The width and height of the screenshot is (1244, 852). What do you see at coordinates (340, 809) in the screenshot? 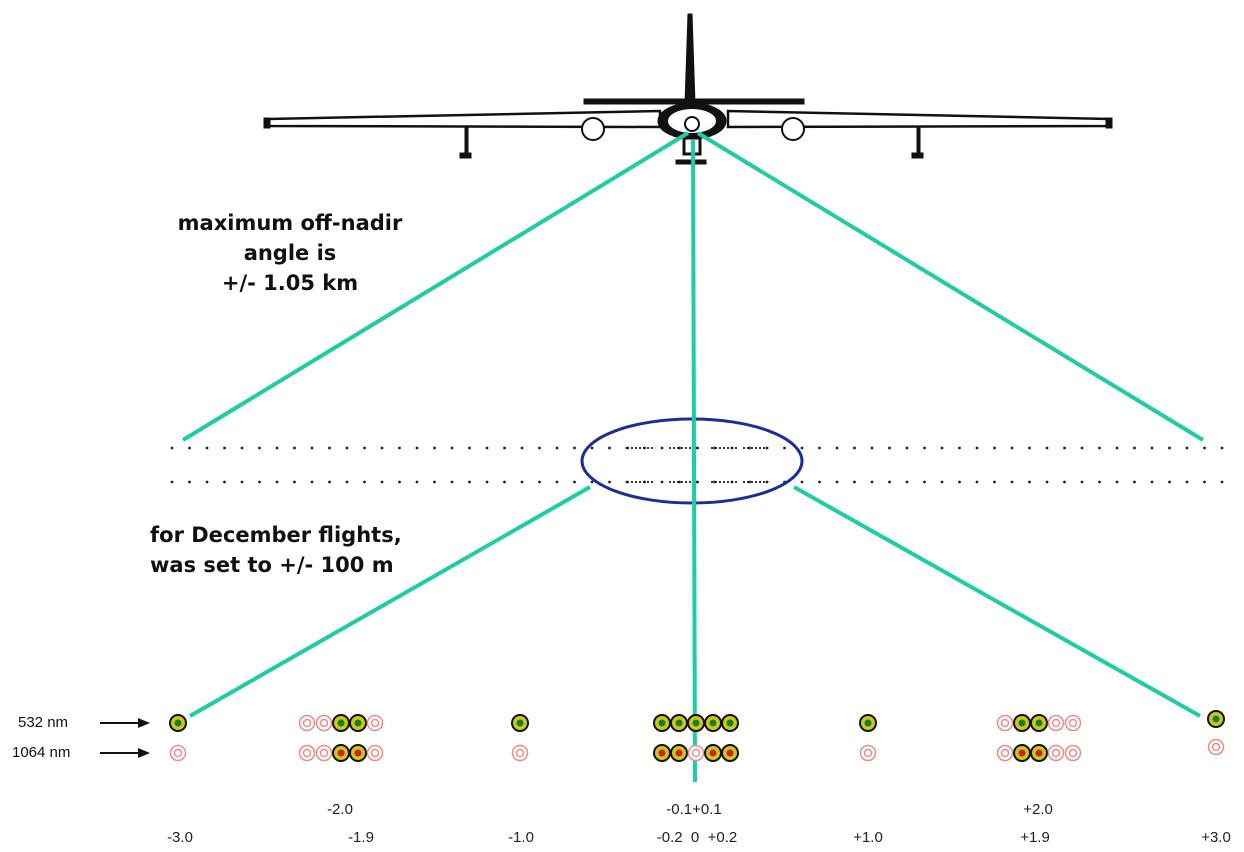
I see `tick-upper-neg2: -2.0` at bounding box center [340, 809].